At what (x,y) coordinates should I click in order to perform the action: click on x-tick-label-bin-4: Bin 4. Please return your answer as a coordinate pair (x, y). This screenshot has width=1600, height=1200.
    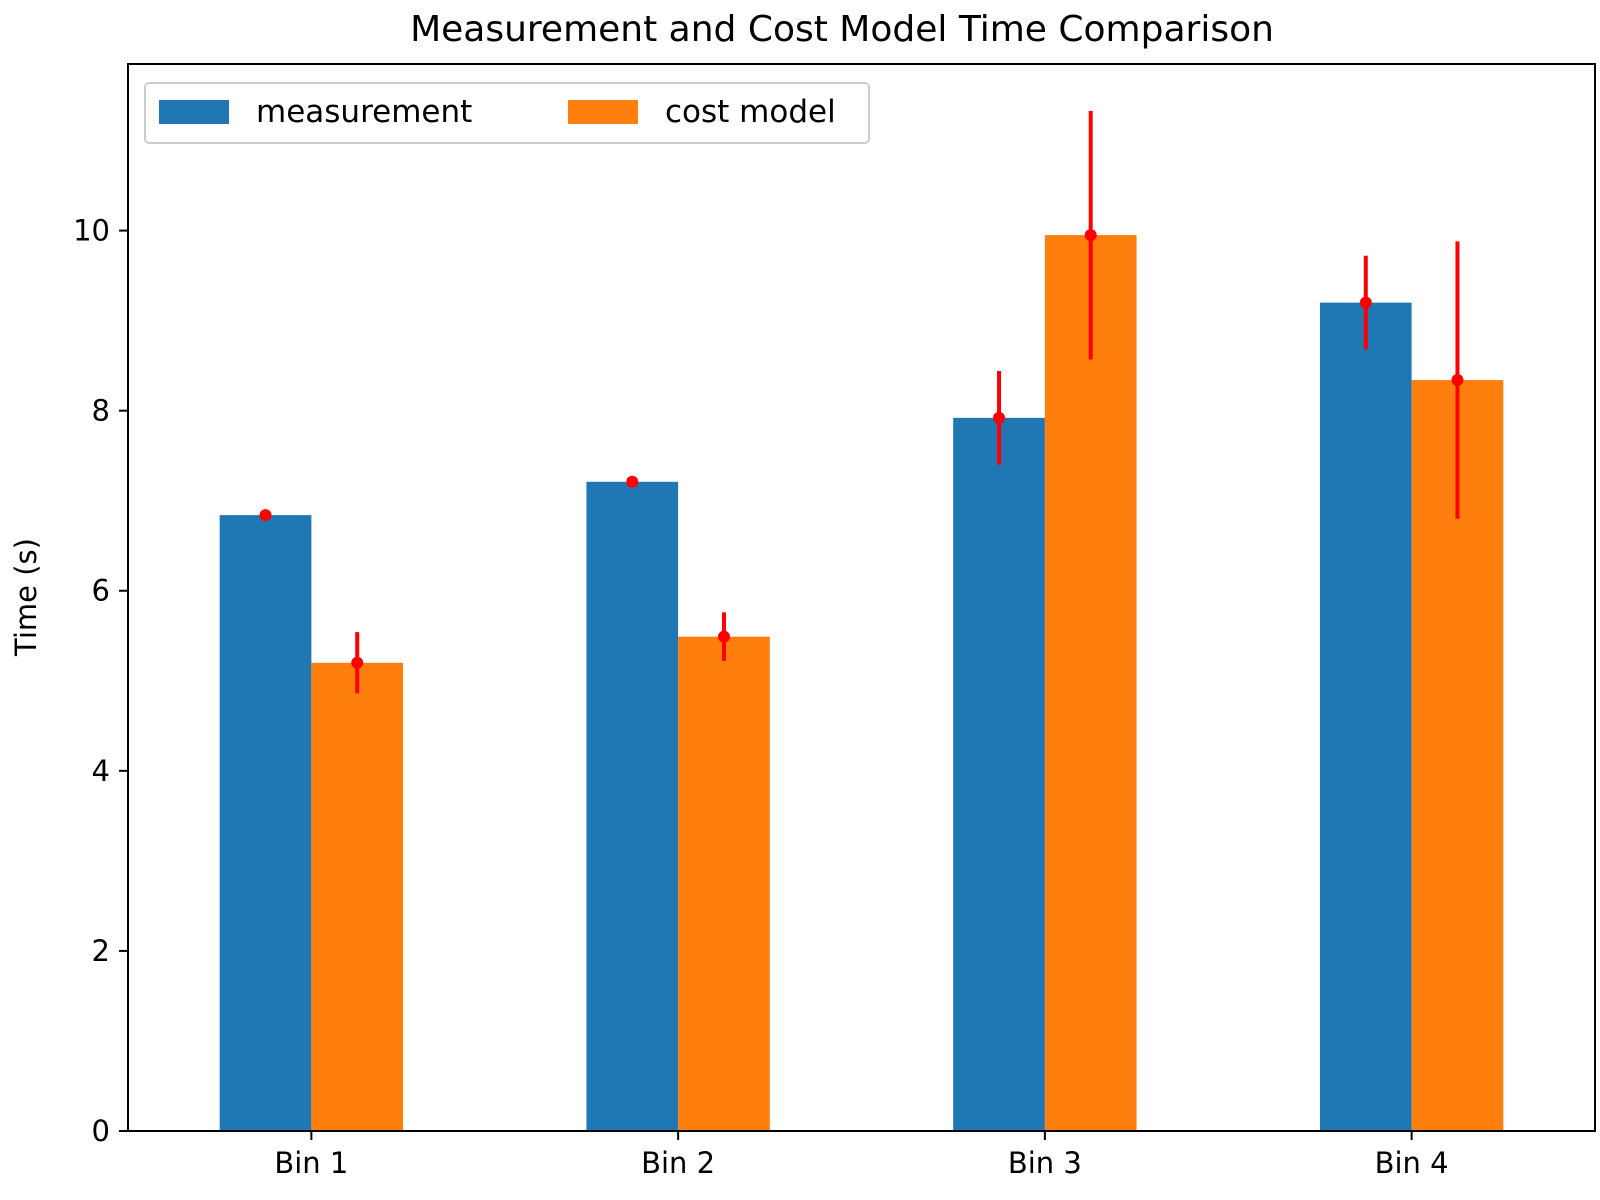
    Looking at the image, I should click on (1412, 1163).